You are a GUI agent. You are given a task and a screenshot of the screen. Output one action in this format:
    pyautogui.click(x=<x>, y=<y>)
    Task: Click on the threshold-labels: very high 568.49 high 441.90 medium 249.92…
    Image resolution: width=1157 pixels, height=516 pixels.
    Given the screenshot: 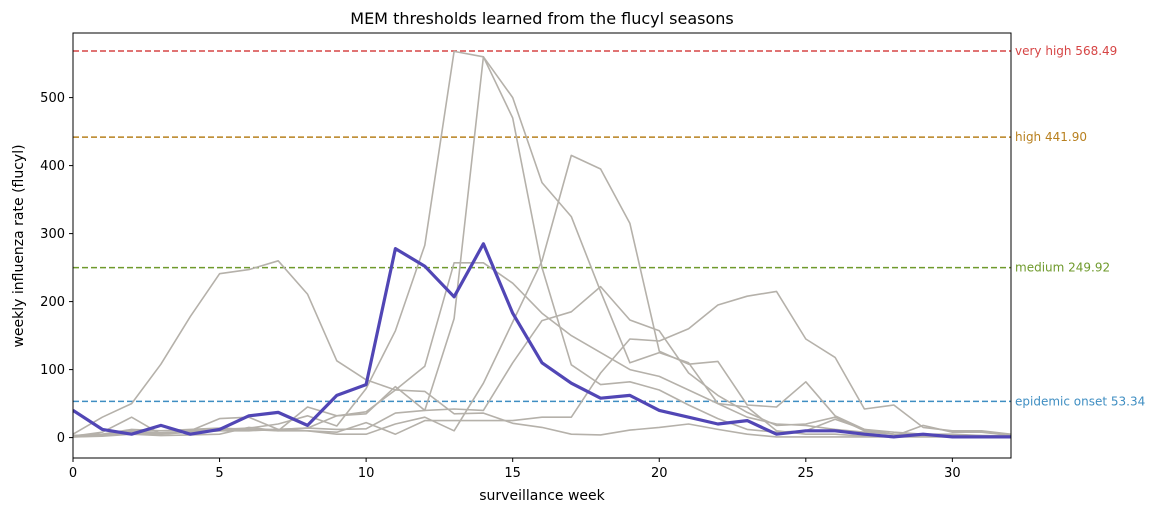 What is the action you would take?
    pyautogui.click(x=1080, y=226)
    